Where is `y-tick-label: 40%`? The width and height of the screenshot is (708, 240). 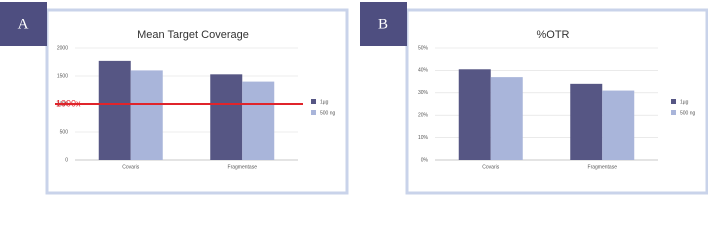
y-tick-label: 40% is located at coordinates (423, 71).